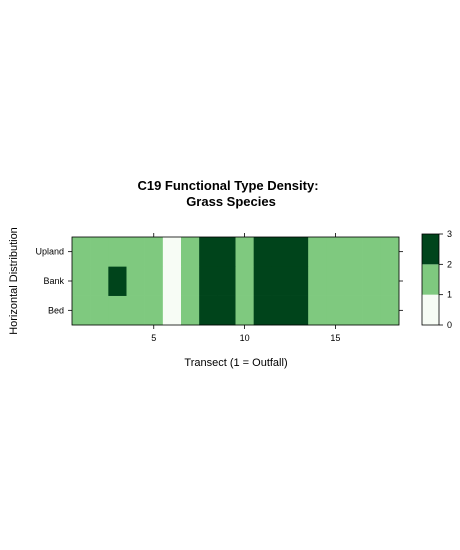 The width and height of the screenshot is (460, 550). I want to click on x-tick-label: 5, so click(153, 338).